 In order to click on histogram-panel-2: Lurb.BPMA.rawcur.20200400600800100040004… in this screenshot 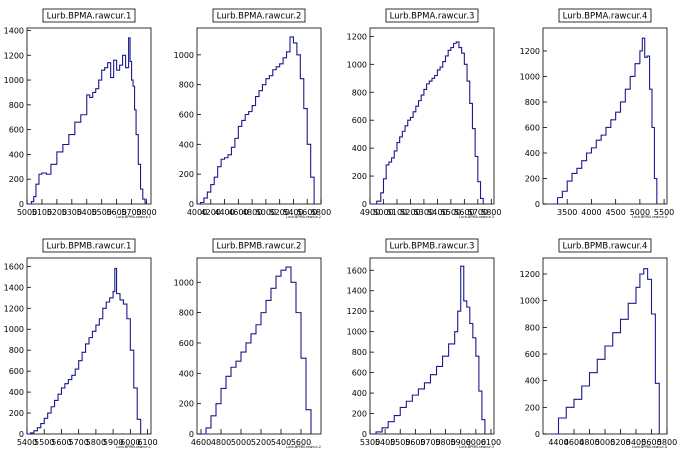, I will do `click(252, 113)`.